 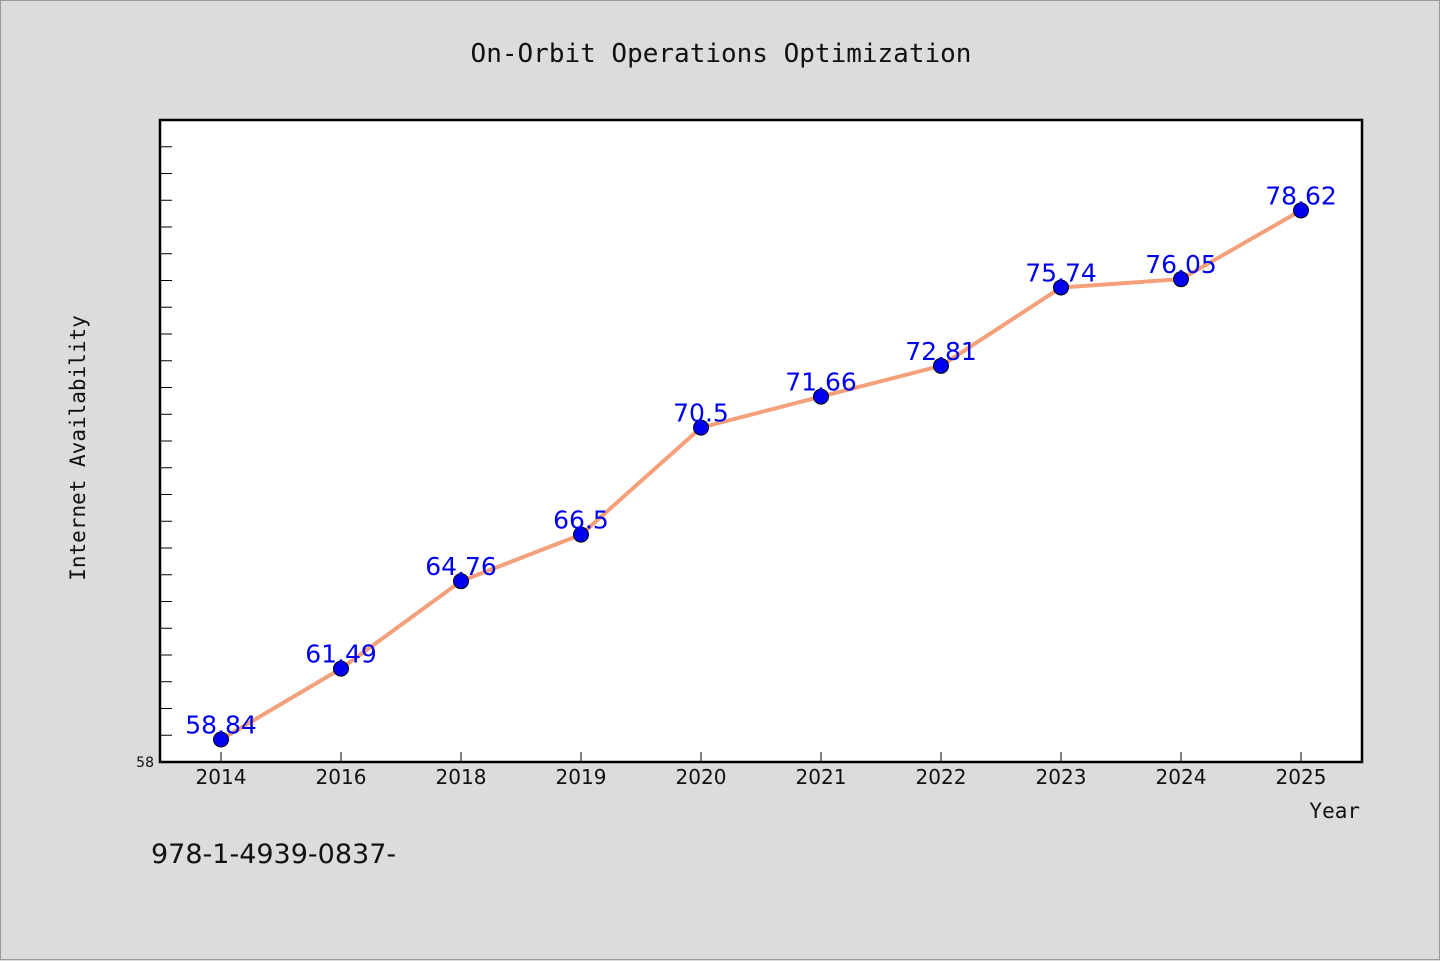 I want to click on x-axis-tick-labels: 2014 2016 2018 2019 2020 2021 2022 2023 2024 2025, so click(x=761, y=777).